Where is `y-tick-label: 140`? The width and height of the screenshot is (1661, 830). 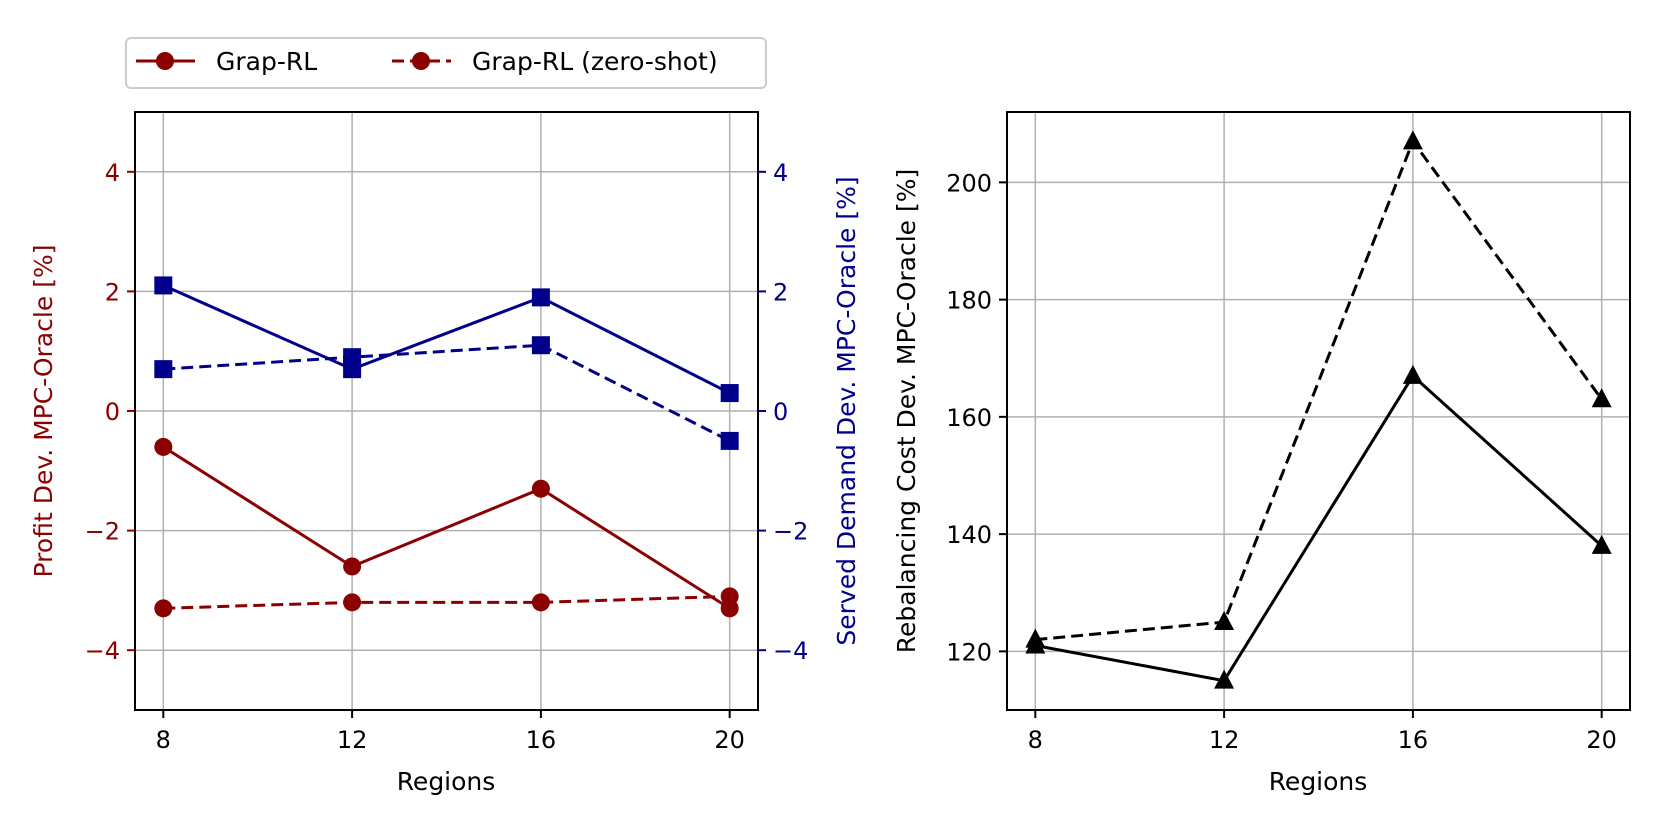
y-tick-label: 140 is located at coordinates (969, 535).